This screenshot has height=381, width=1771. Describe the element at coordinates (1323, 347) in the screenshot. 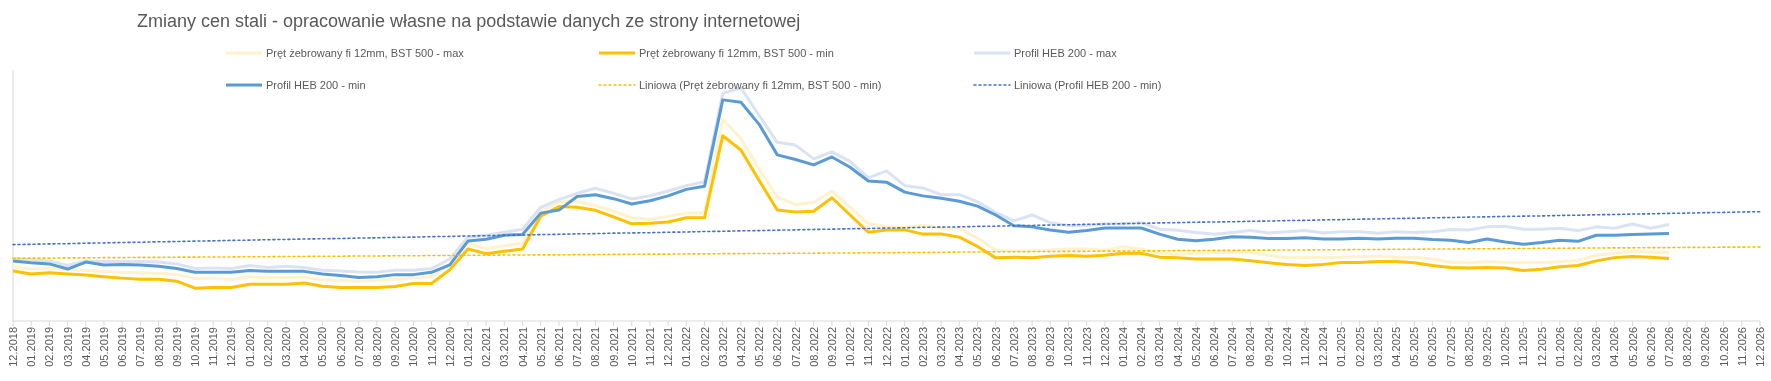

I see `x-tick-label: 12.2024` at that location.